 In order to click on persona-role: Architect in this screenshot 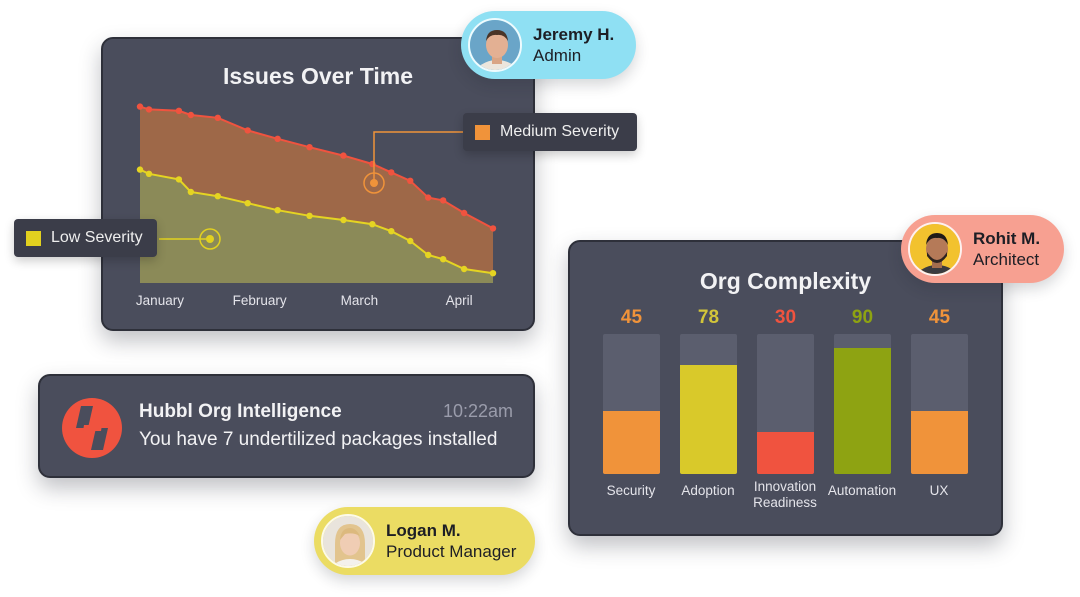, I will do `click(1006, 259)`.